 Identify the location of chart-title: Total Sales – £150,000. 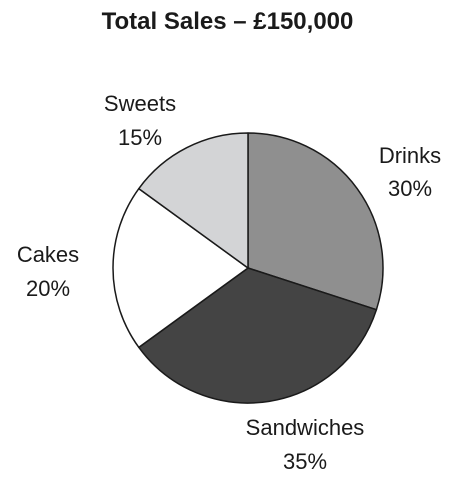
(227, 21).